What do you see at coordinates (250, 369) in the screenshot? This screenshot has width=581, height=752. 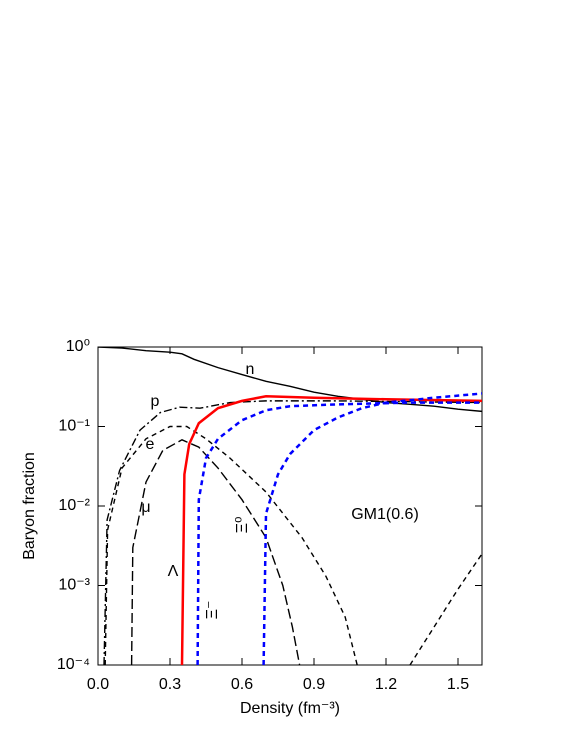 I see `series-label: n` at bounding box center [250, 369].